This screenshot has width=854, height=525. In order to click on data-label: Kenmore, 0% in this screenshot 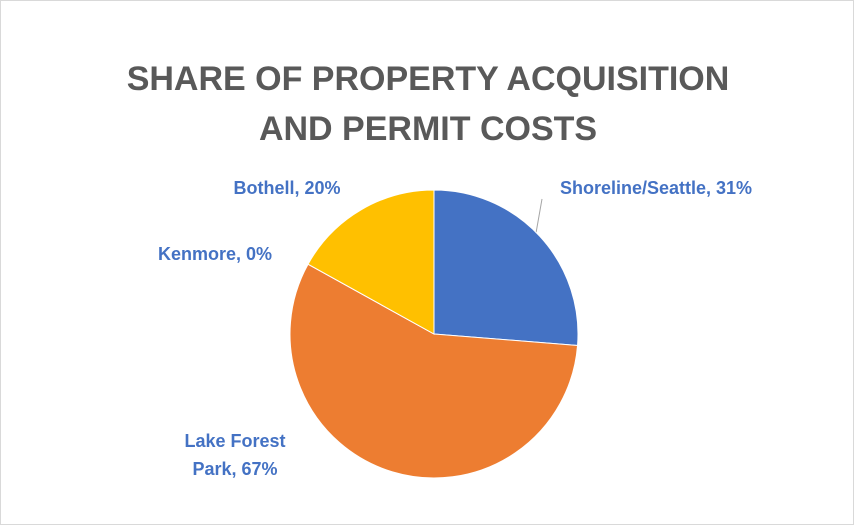, I will do `click(215, 254)`.